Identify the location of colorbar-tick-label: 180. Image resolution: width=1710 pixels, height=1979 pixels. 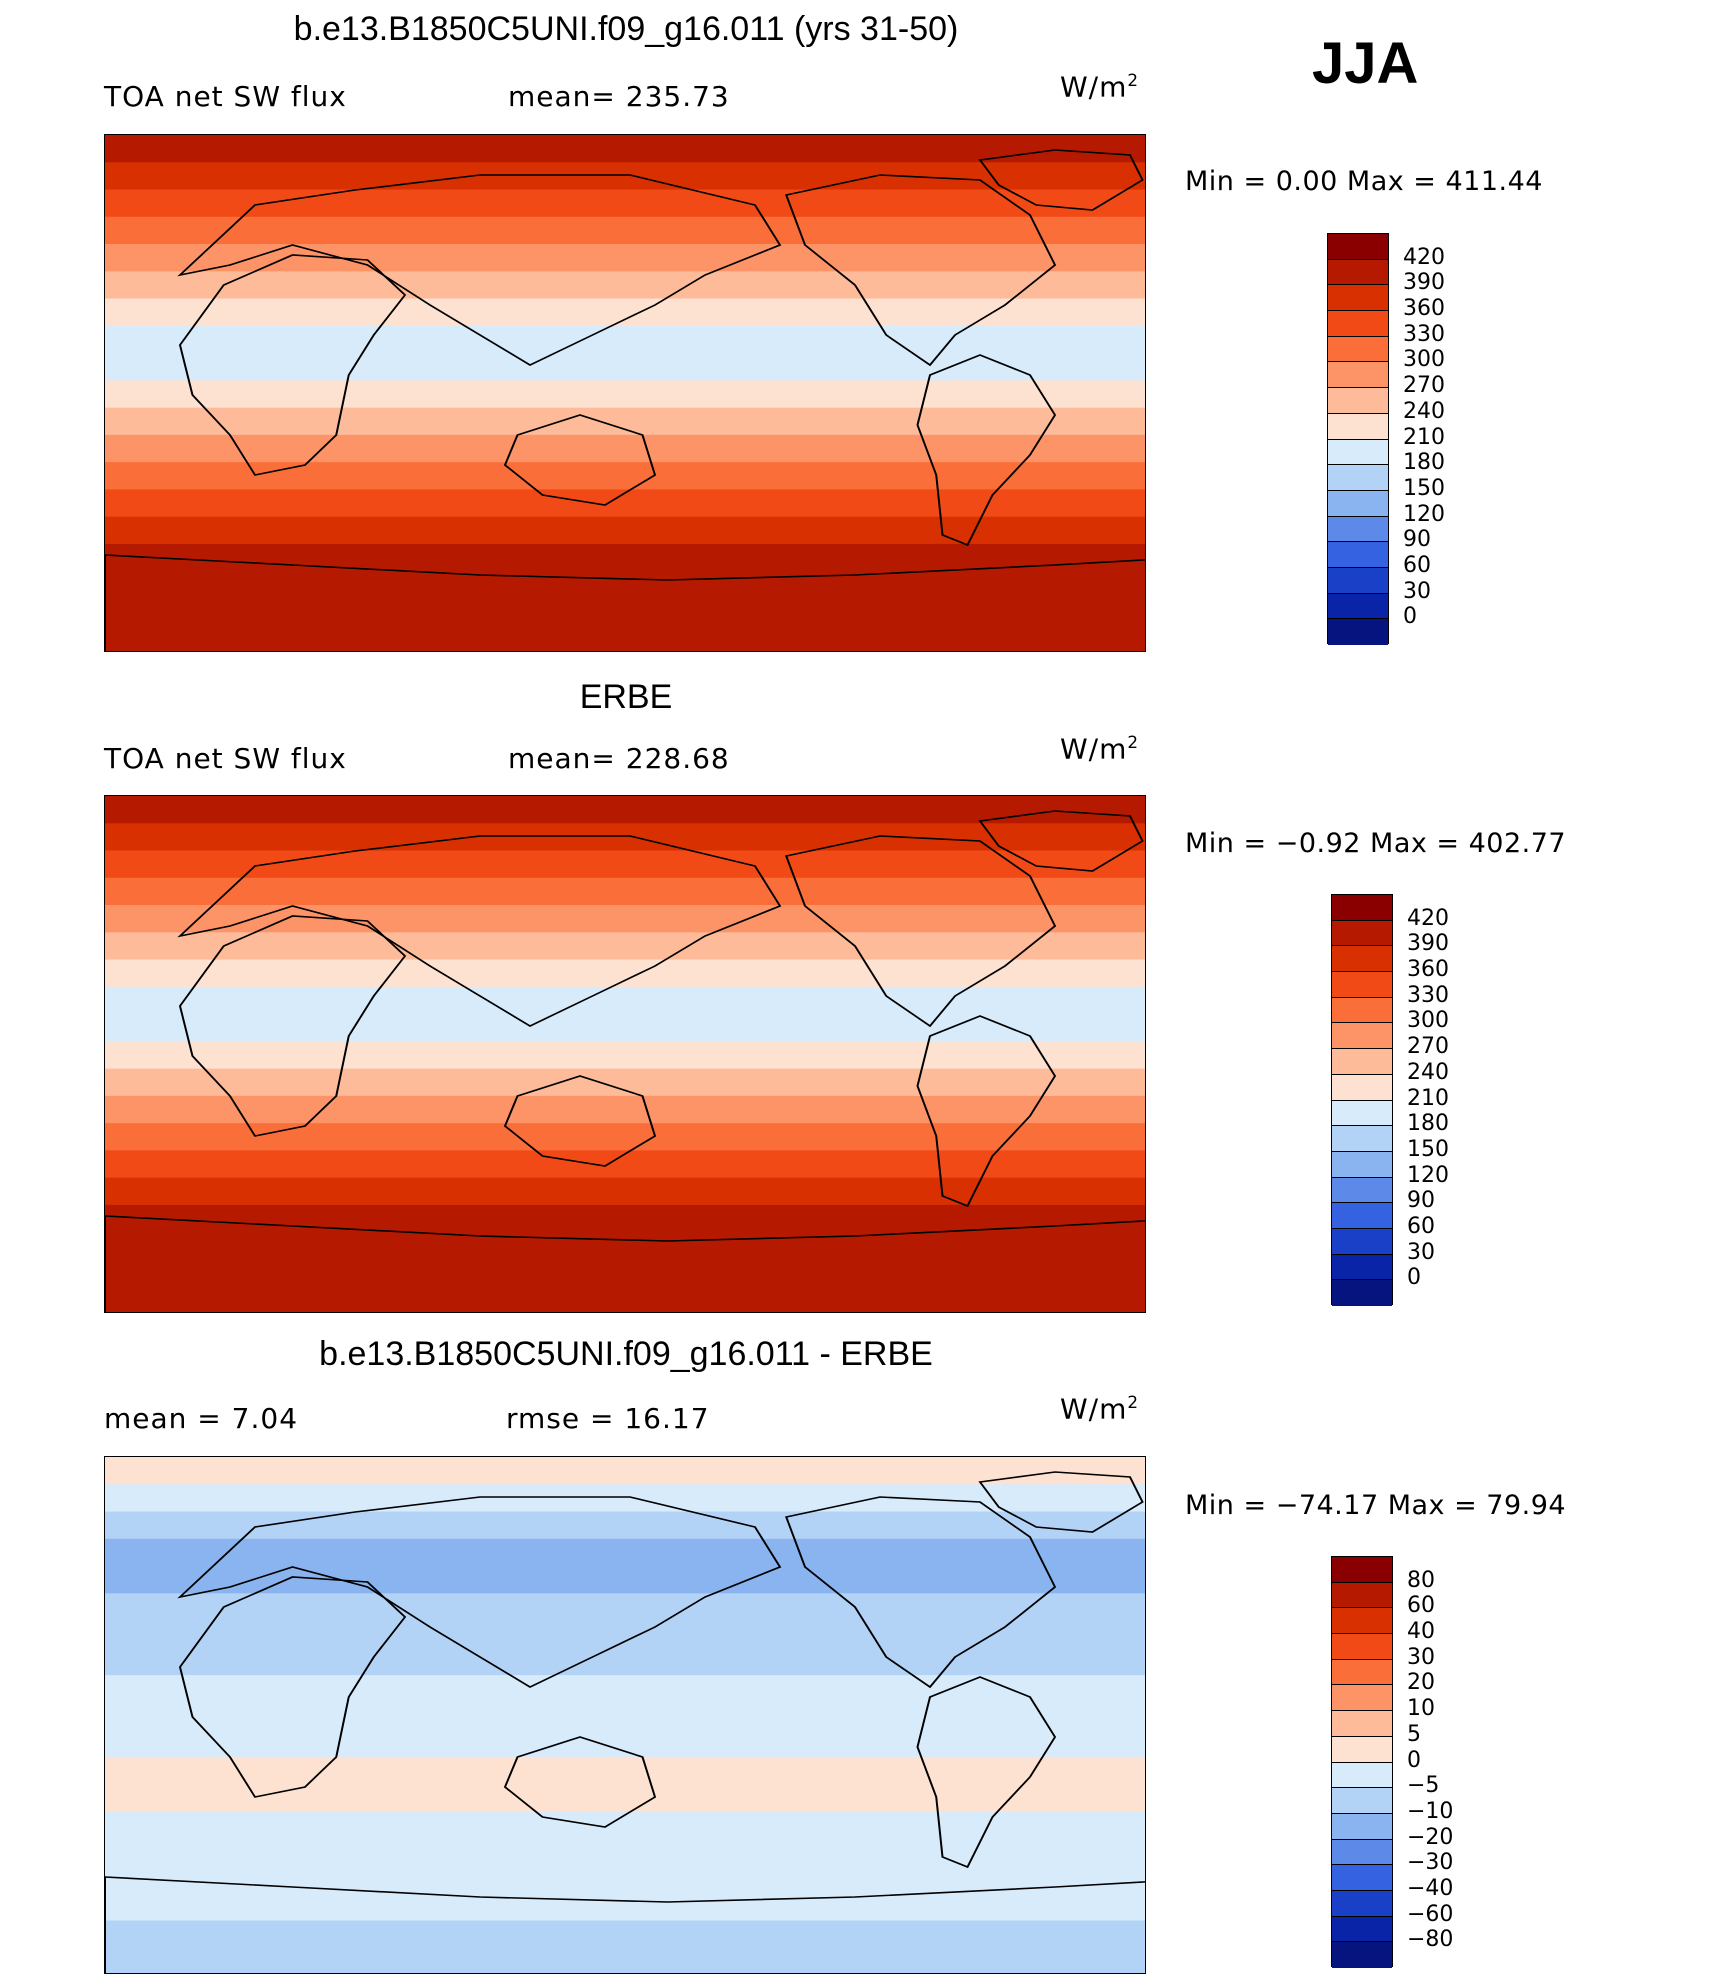
(1428, 1124).